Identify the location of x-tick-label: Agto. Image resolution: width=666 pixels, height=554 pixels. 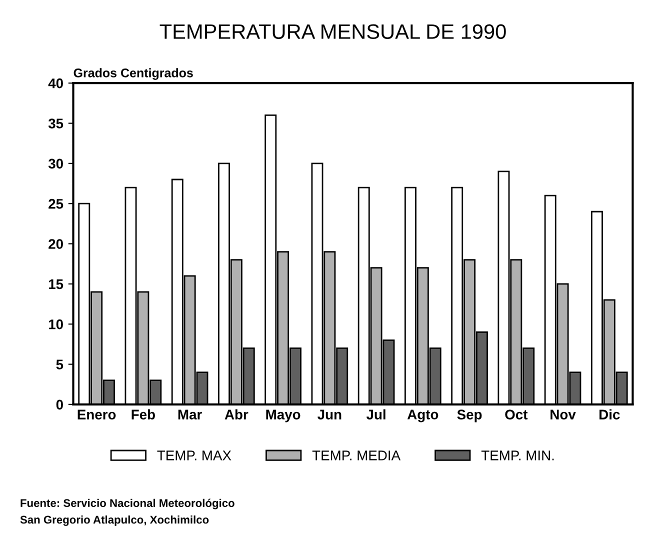
(422, 416).